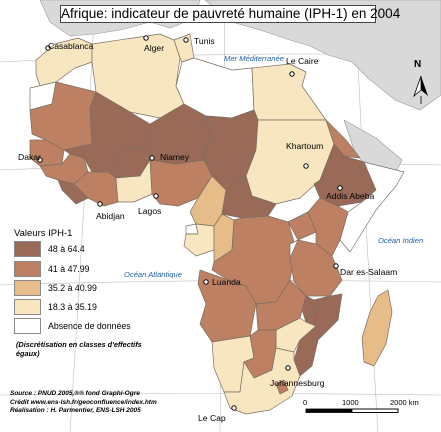 The width and height of the screenshot is (441, 432). What do you see at coordinates (352, 410) in the screenshot?
I see `scale-bar` at bounding box center [352, 410].